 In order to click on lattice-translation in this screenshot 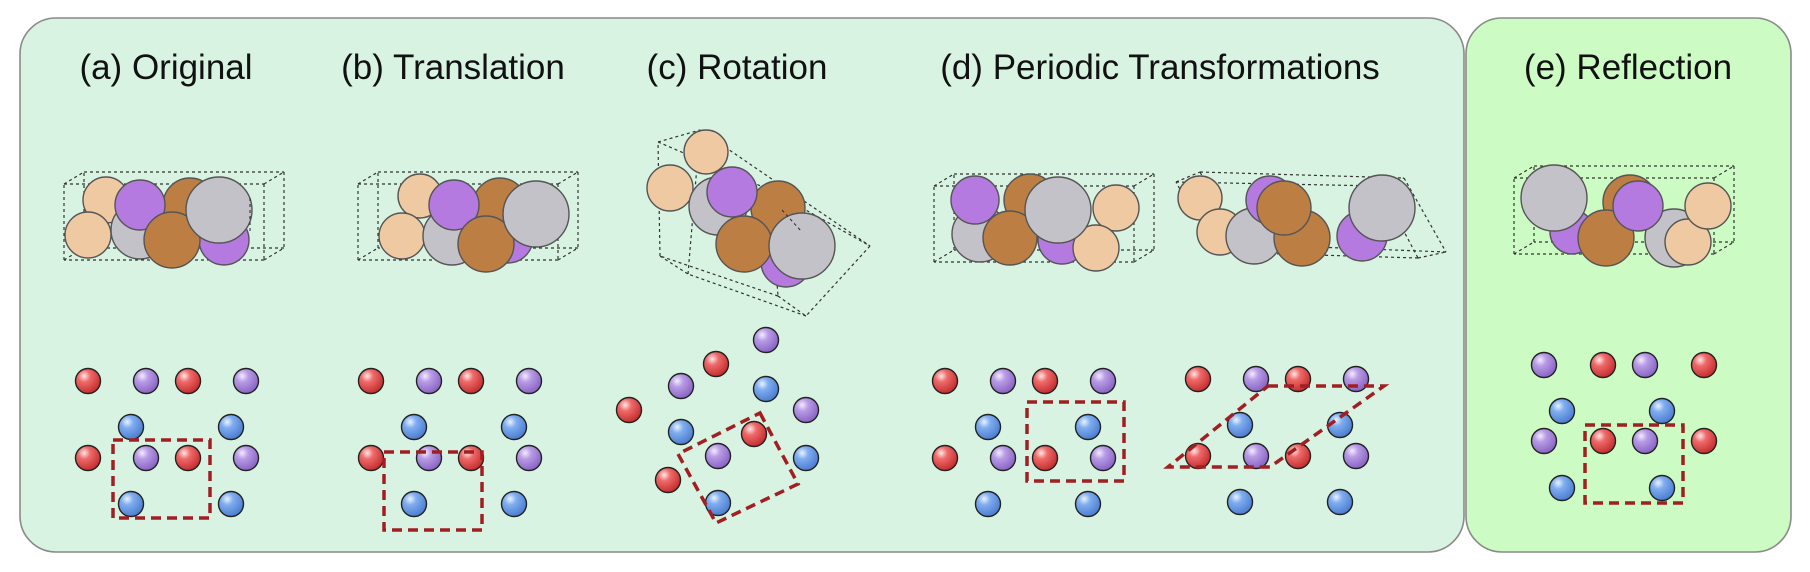, I will do `click(450, 449)`.